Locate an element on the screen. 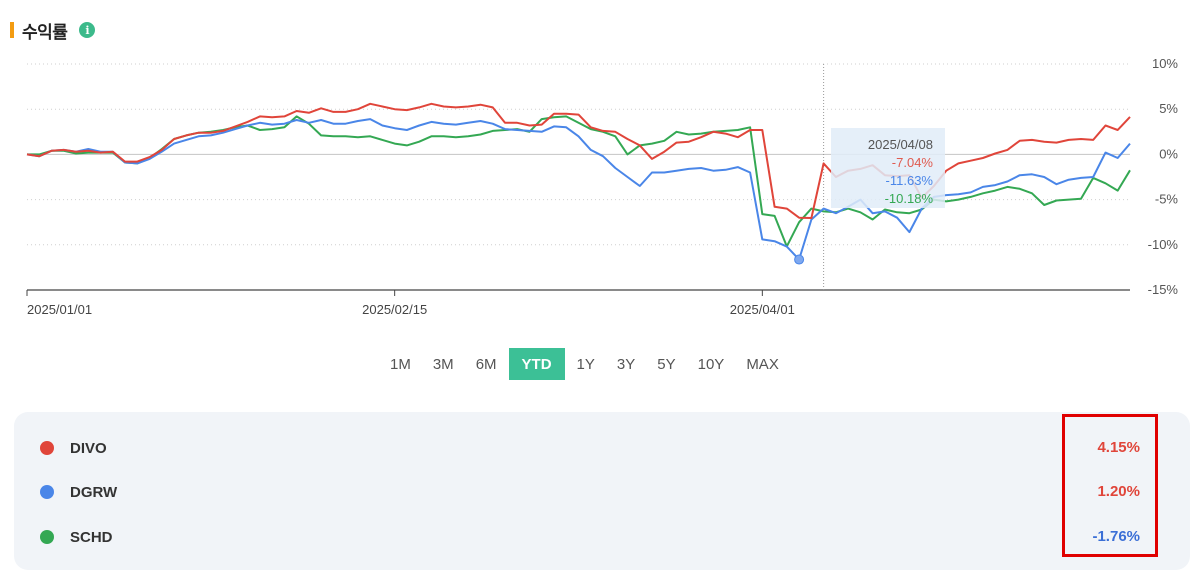 This screenshot has height=576, width=1200. highlight-box is located at coordinates (1110, 485).